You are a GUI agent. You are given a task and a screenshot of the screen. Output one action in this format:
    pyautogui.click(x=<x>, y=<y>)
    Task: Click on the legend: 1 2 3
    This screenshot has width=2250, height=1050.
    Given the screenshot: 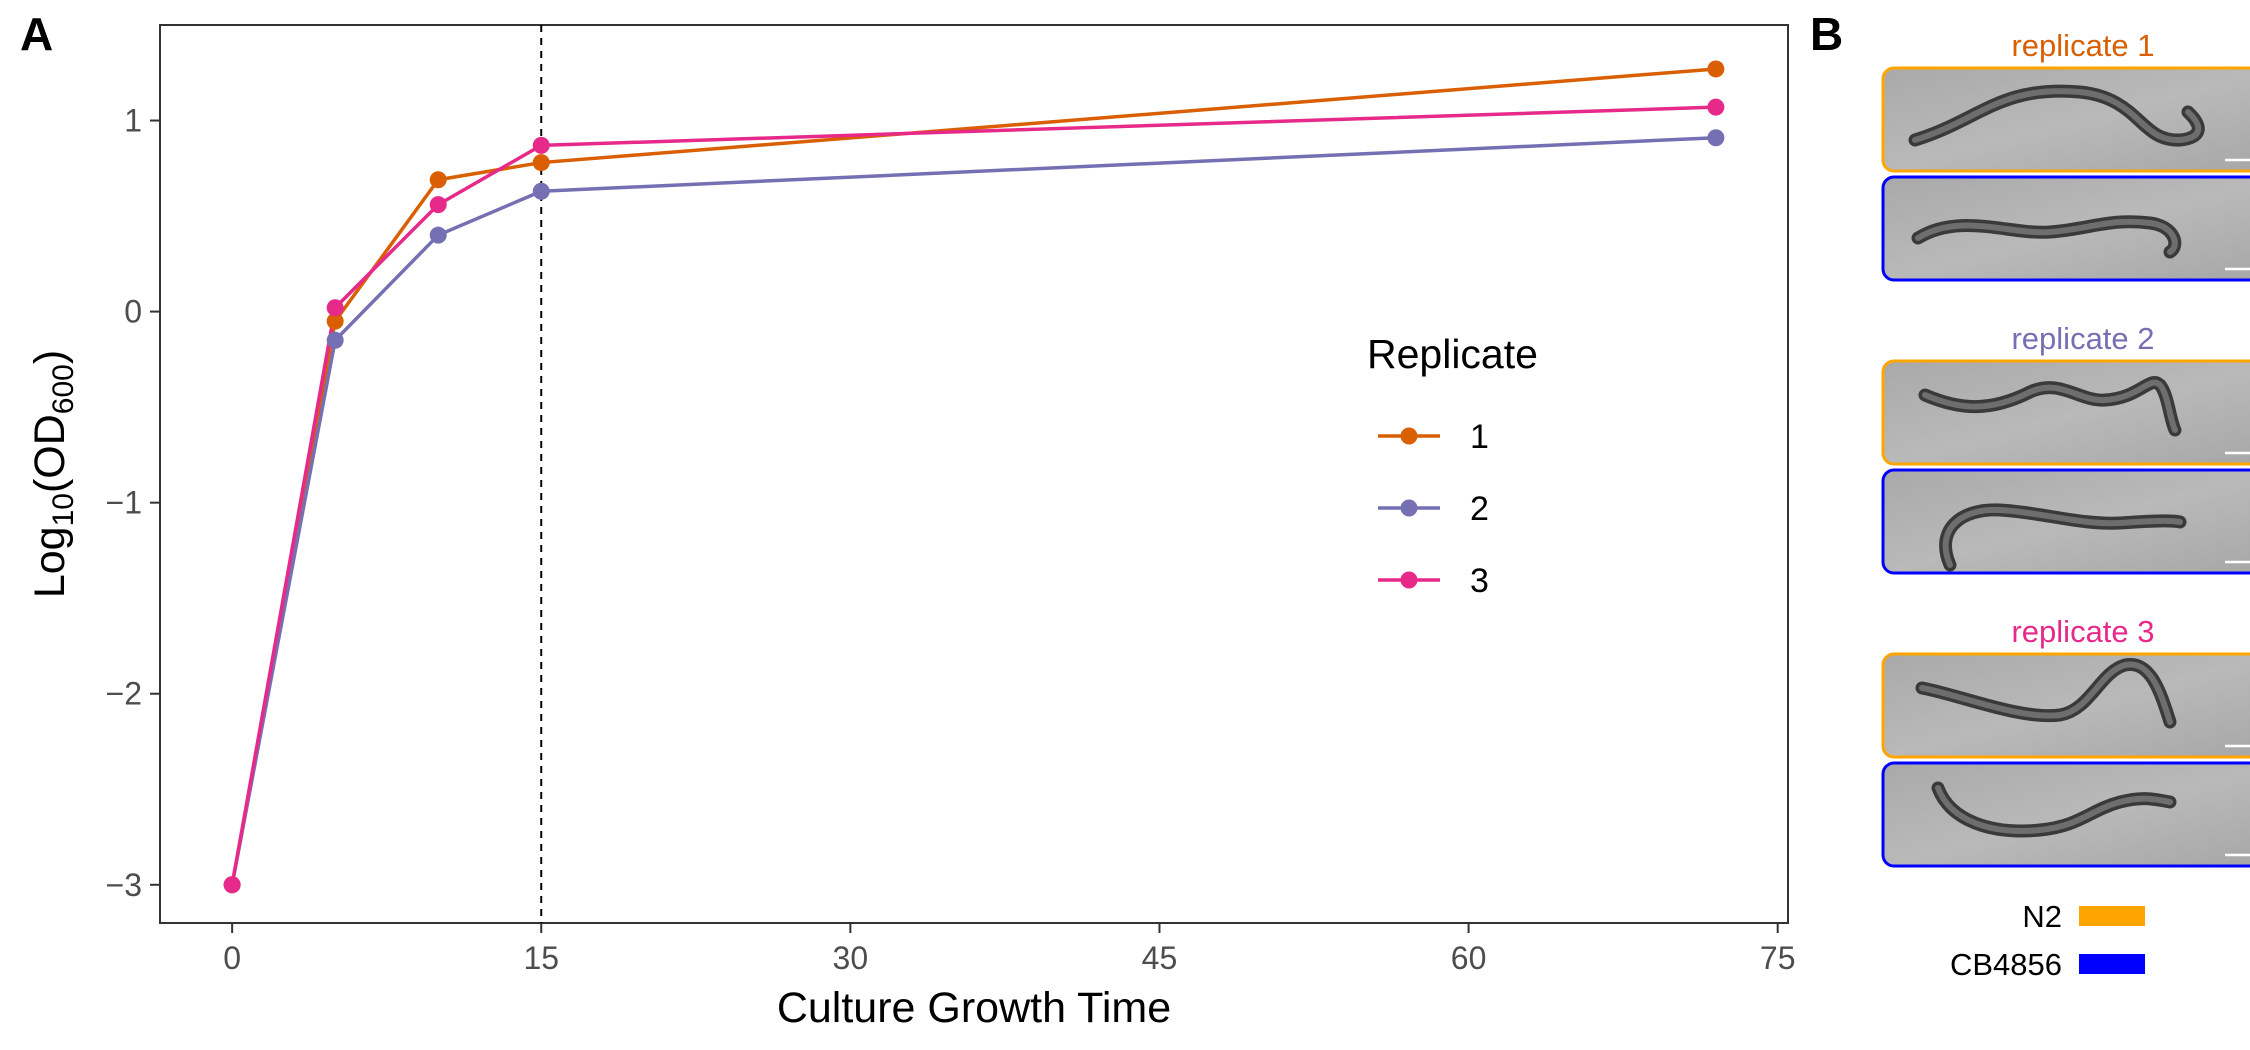 What is the action you would take?
    pyautogui.click(x=1433, y=509)
    